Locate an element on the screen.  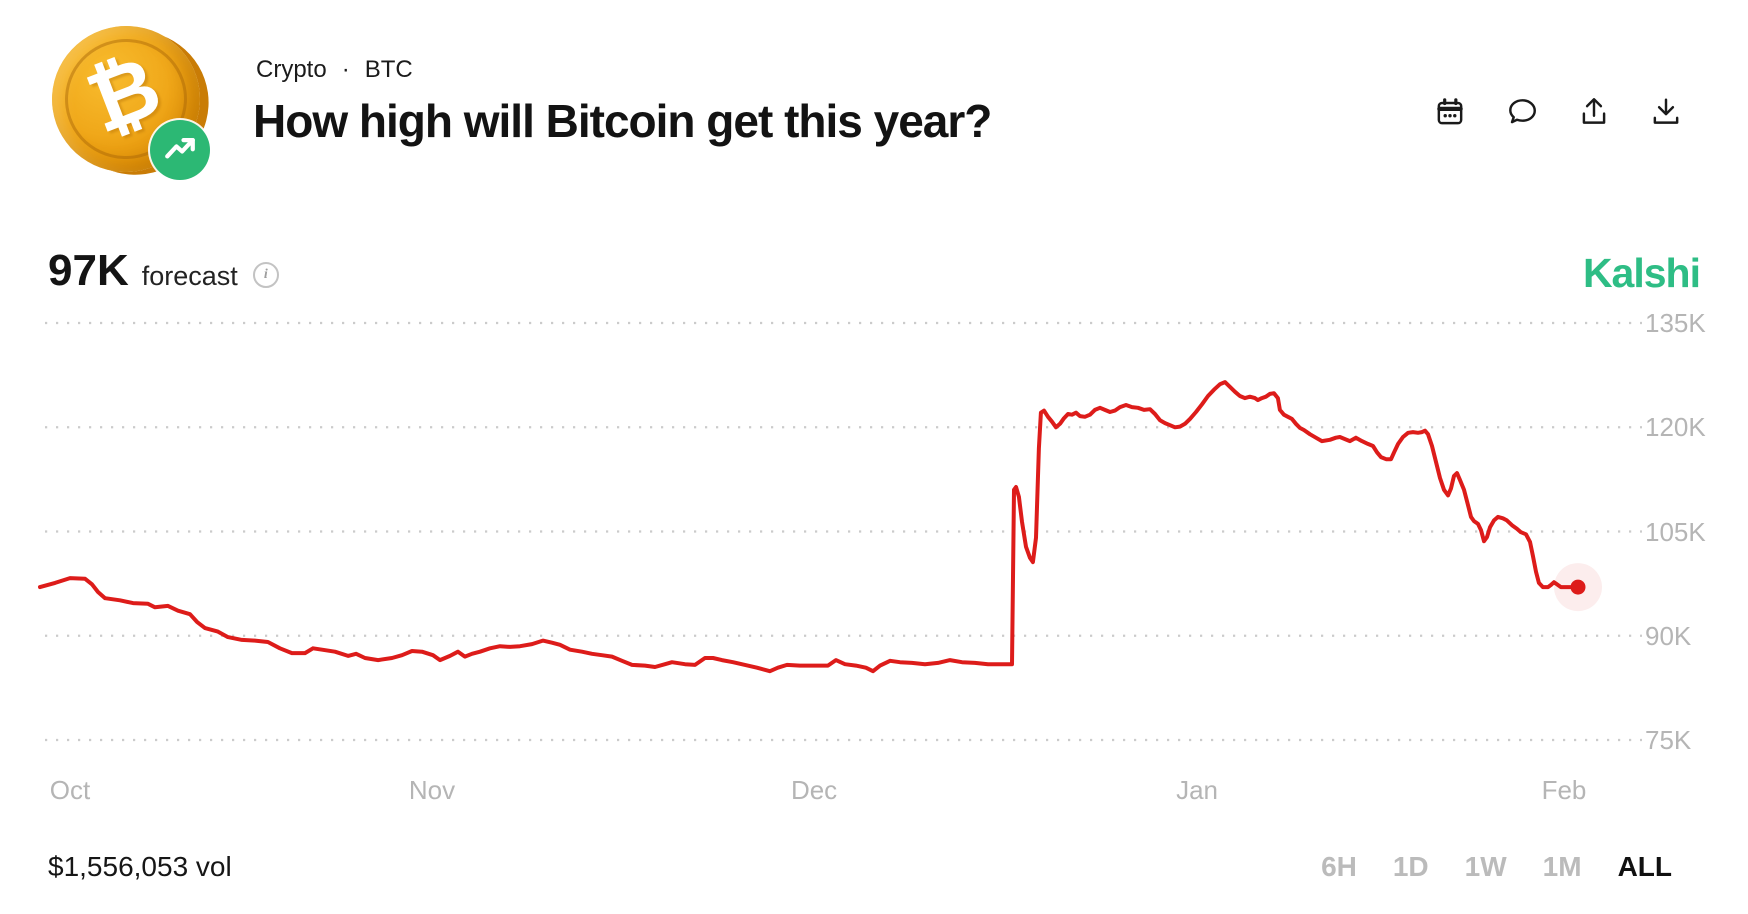
time-range-selector: 6H 1D 1W 1M ALL is located at coordinates (1496, 867).